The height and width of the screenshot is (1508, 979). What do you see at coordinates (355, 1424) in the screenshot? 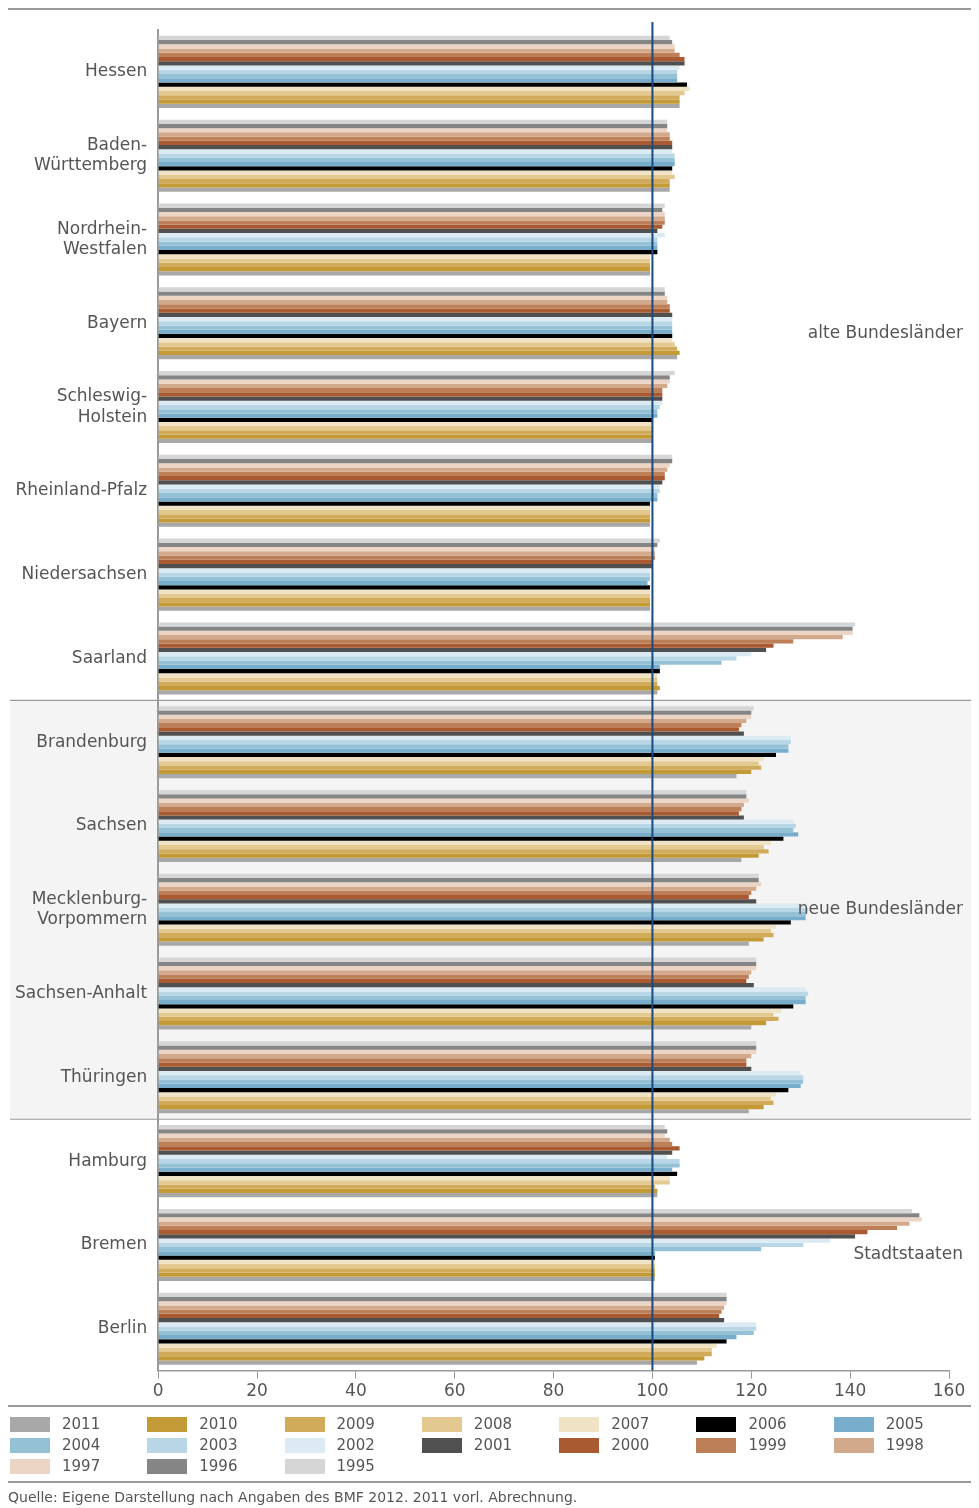
I see `legend-label: 2009` at bounding box center [355, 1424].